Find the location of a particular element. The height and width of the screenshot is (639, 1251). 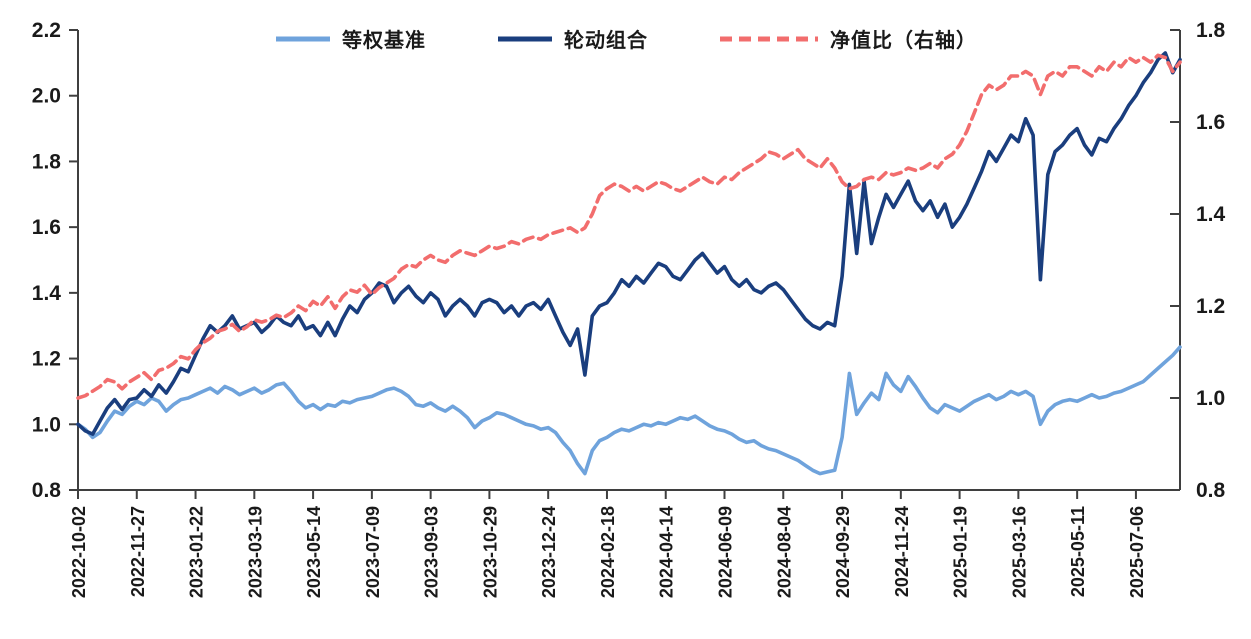

left-axis-ticks: 2.2 2.0 1.8 1.6 1.4 1.2 1.0 0.8 is located at coordinates (55, 260).